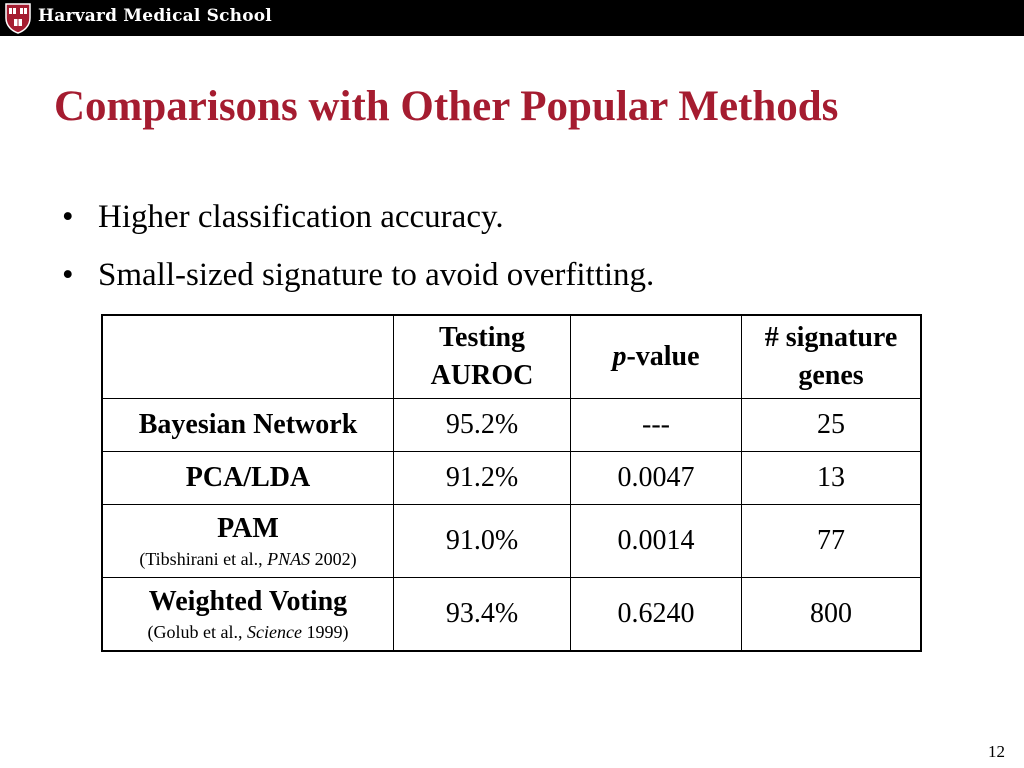 The width and height of the screenshot is (1024, 768). I want to click on bullet-item: • Higher classification accuracy., so click(358, 217).